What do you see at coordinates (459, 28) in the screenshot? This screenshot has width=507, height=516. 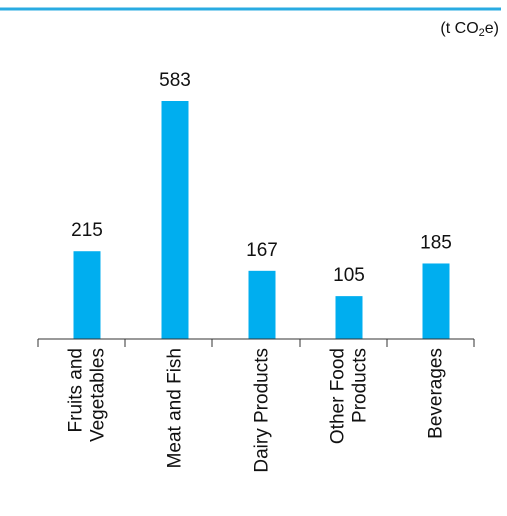 I see `unit-prefix: (t CO` at bounding box center [459, 28].